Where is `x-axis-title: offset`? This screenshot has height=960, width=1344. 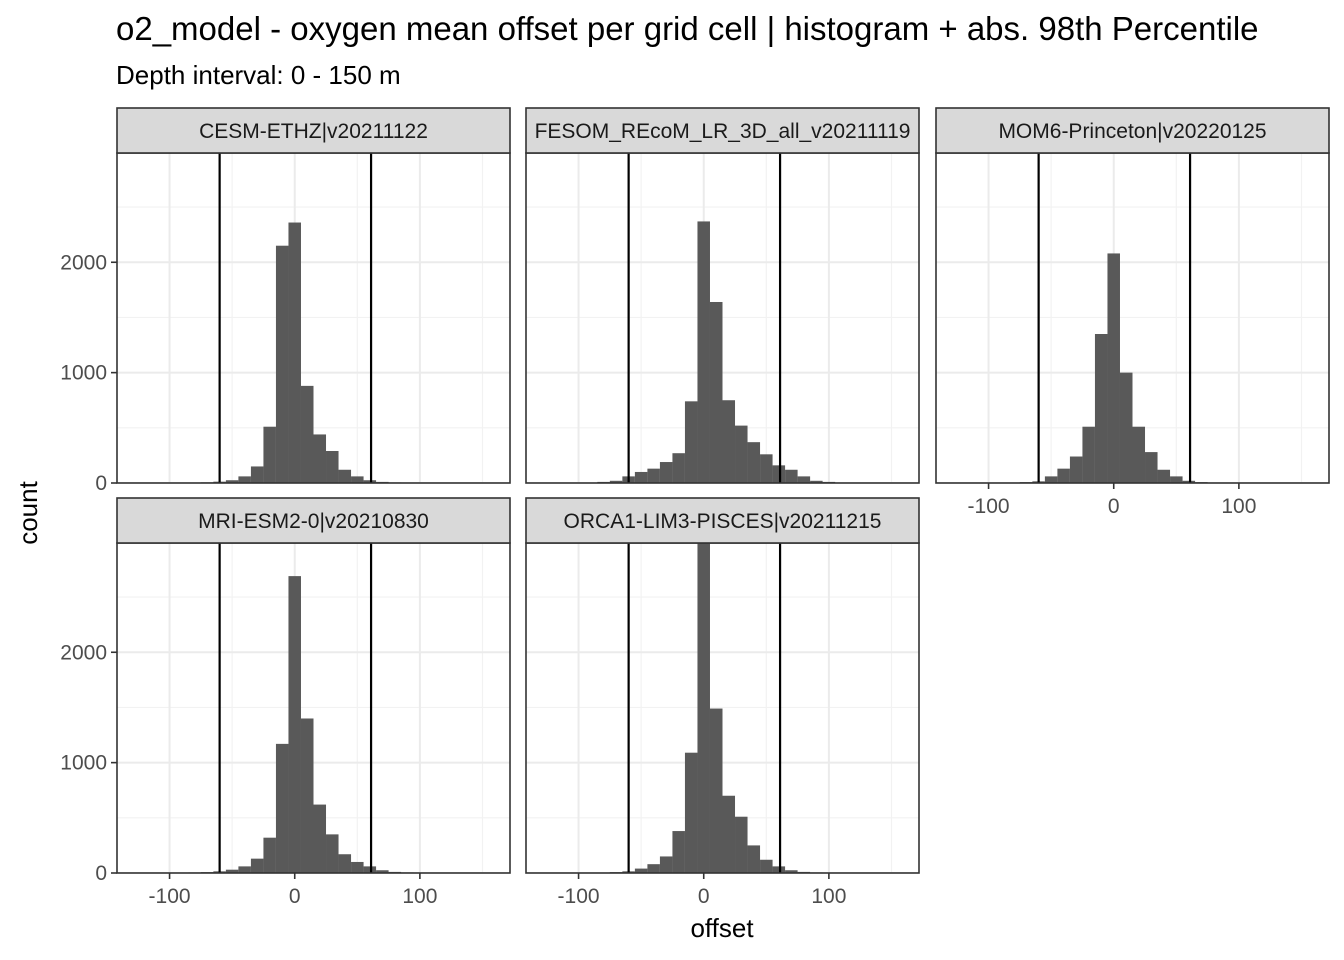
x-axis-title: offset is located at coordinates (722, 928).